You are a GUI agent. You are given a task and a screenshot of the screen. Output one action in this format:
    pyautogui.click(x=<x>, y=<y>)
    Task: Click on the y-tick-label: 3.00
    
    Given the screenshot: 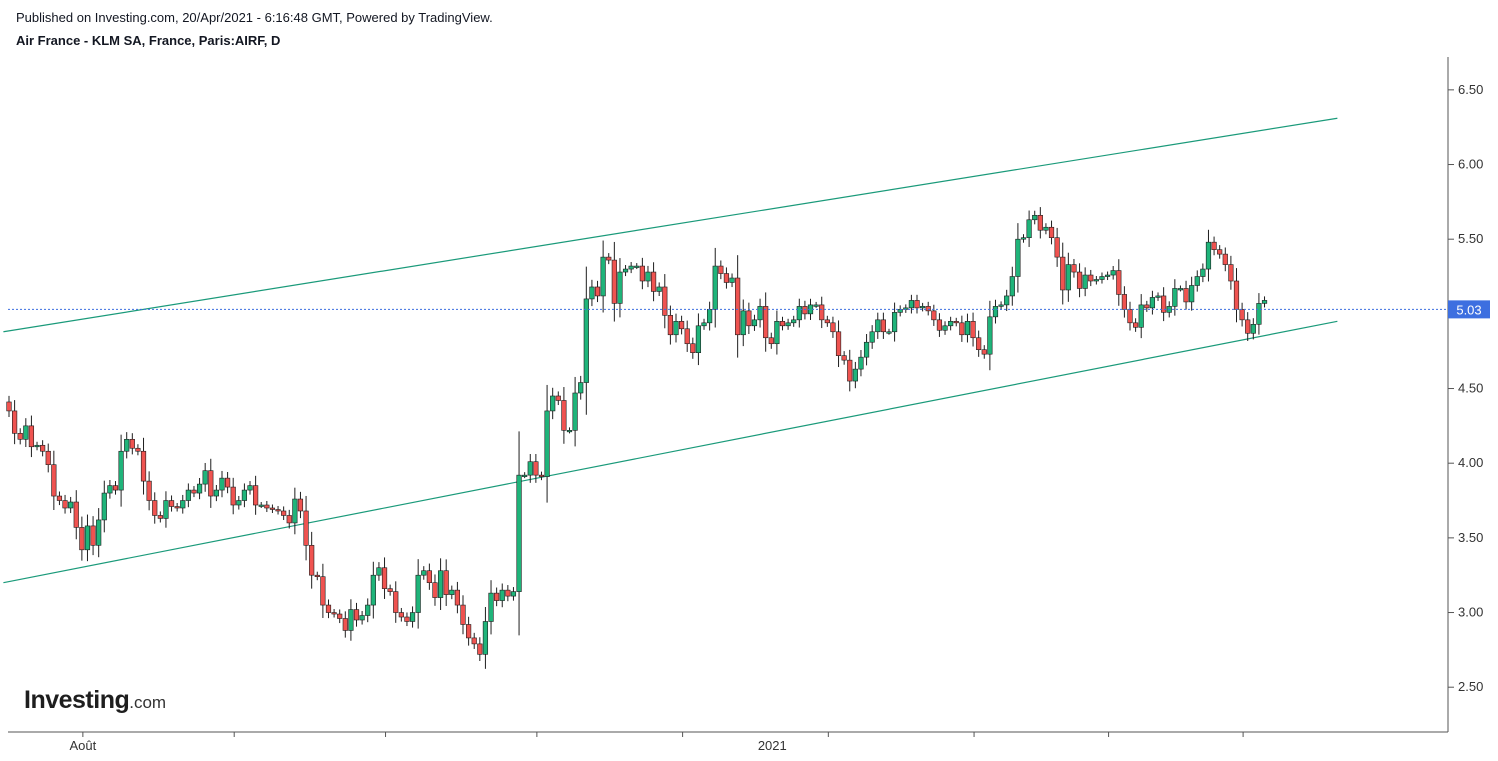 What is the action you would take?
    pyautogui.click(x=1470, y=612)
    